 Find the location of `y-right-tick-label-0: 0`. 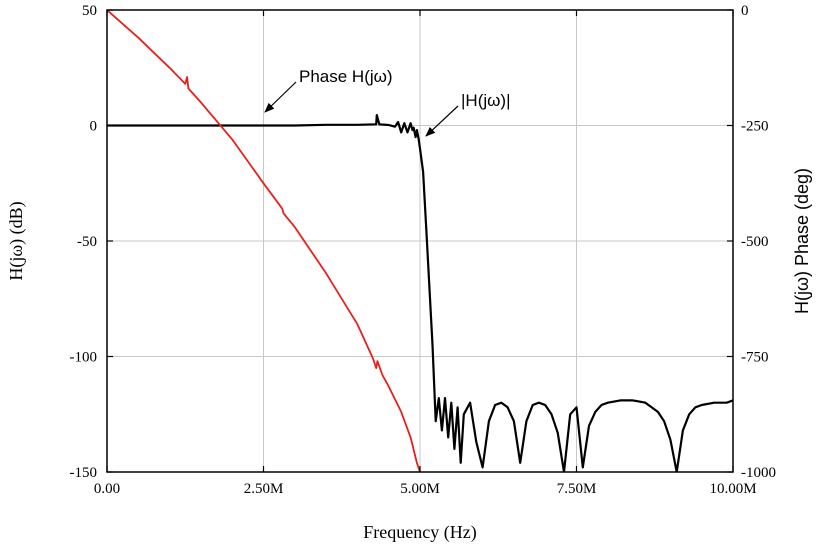

y-right-tick-label-0: 0 is located at coordinates (745, 11).